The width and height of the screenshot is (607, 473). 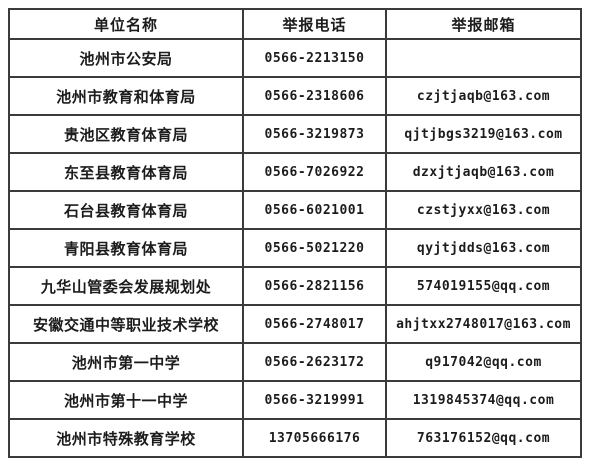 What do you see at coordinates (126, 210) in the screenshot?
I see `unit-name-cell: 石台县教育体育局` at bounding box center [126, 210].